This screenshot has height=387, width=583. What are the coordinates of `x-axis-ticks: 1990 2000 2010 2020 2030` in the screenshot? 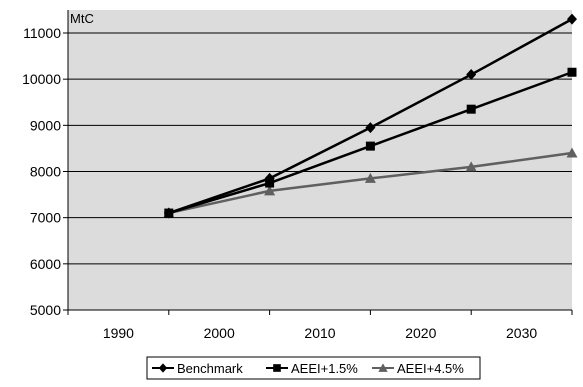 It's located at (320, 325).